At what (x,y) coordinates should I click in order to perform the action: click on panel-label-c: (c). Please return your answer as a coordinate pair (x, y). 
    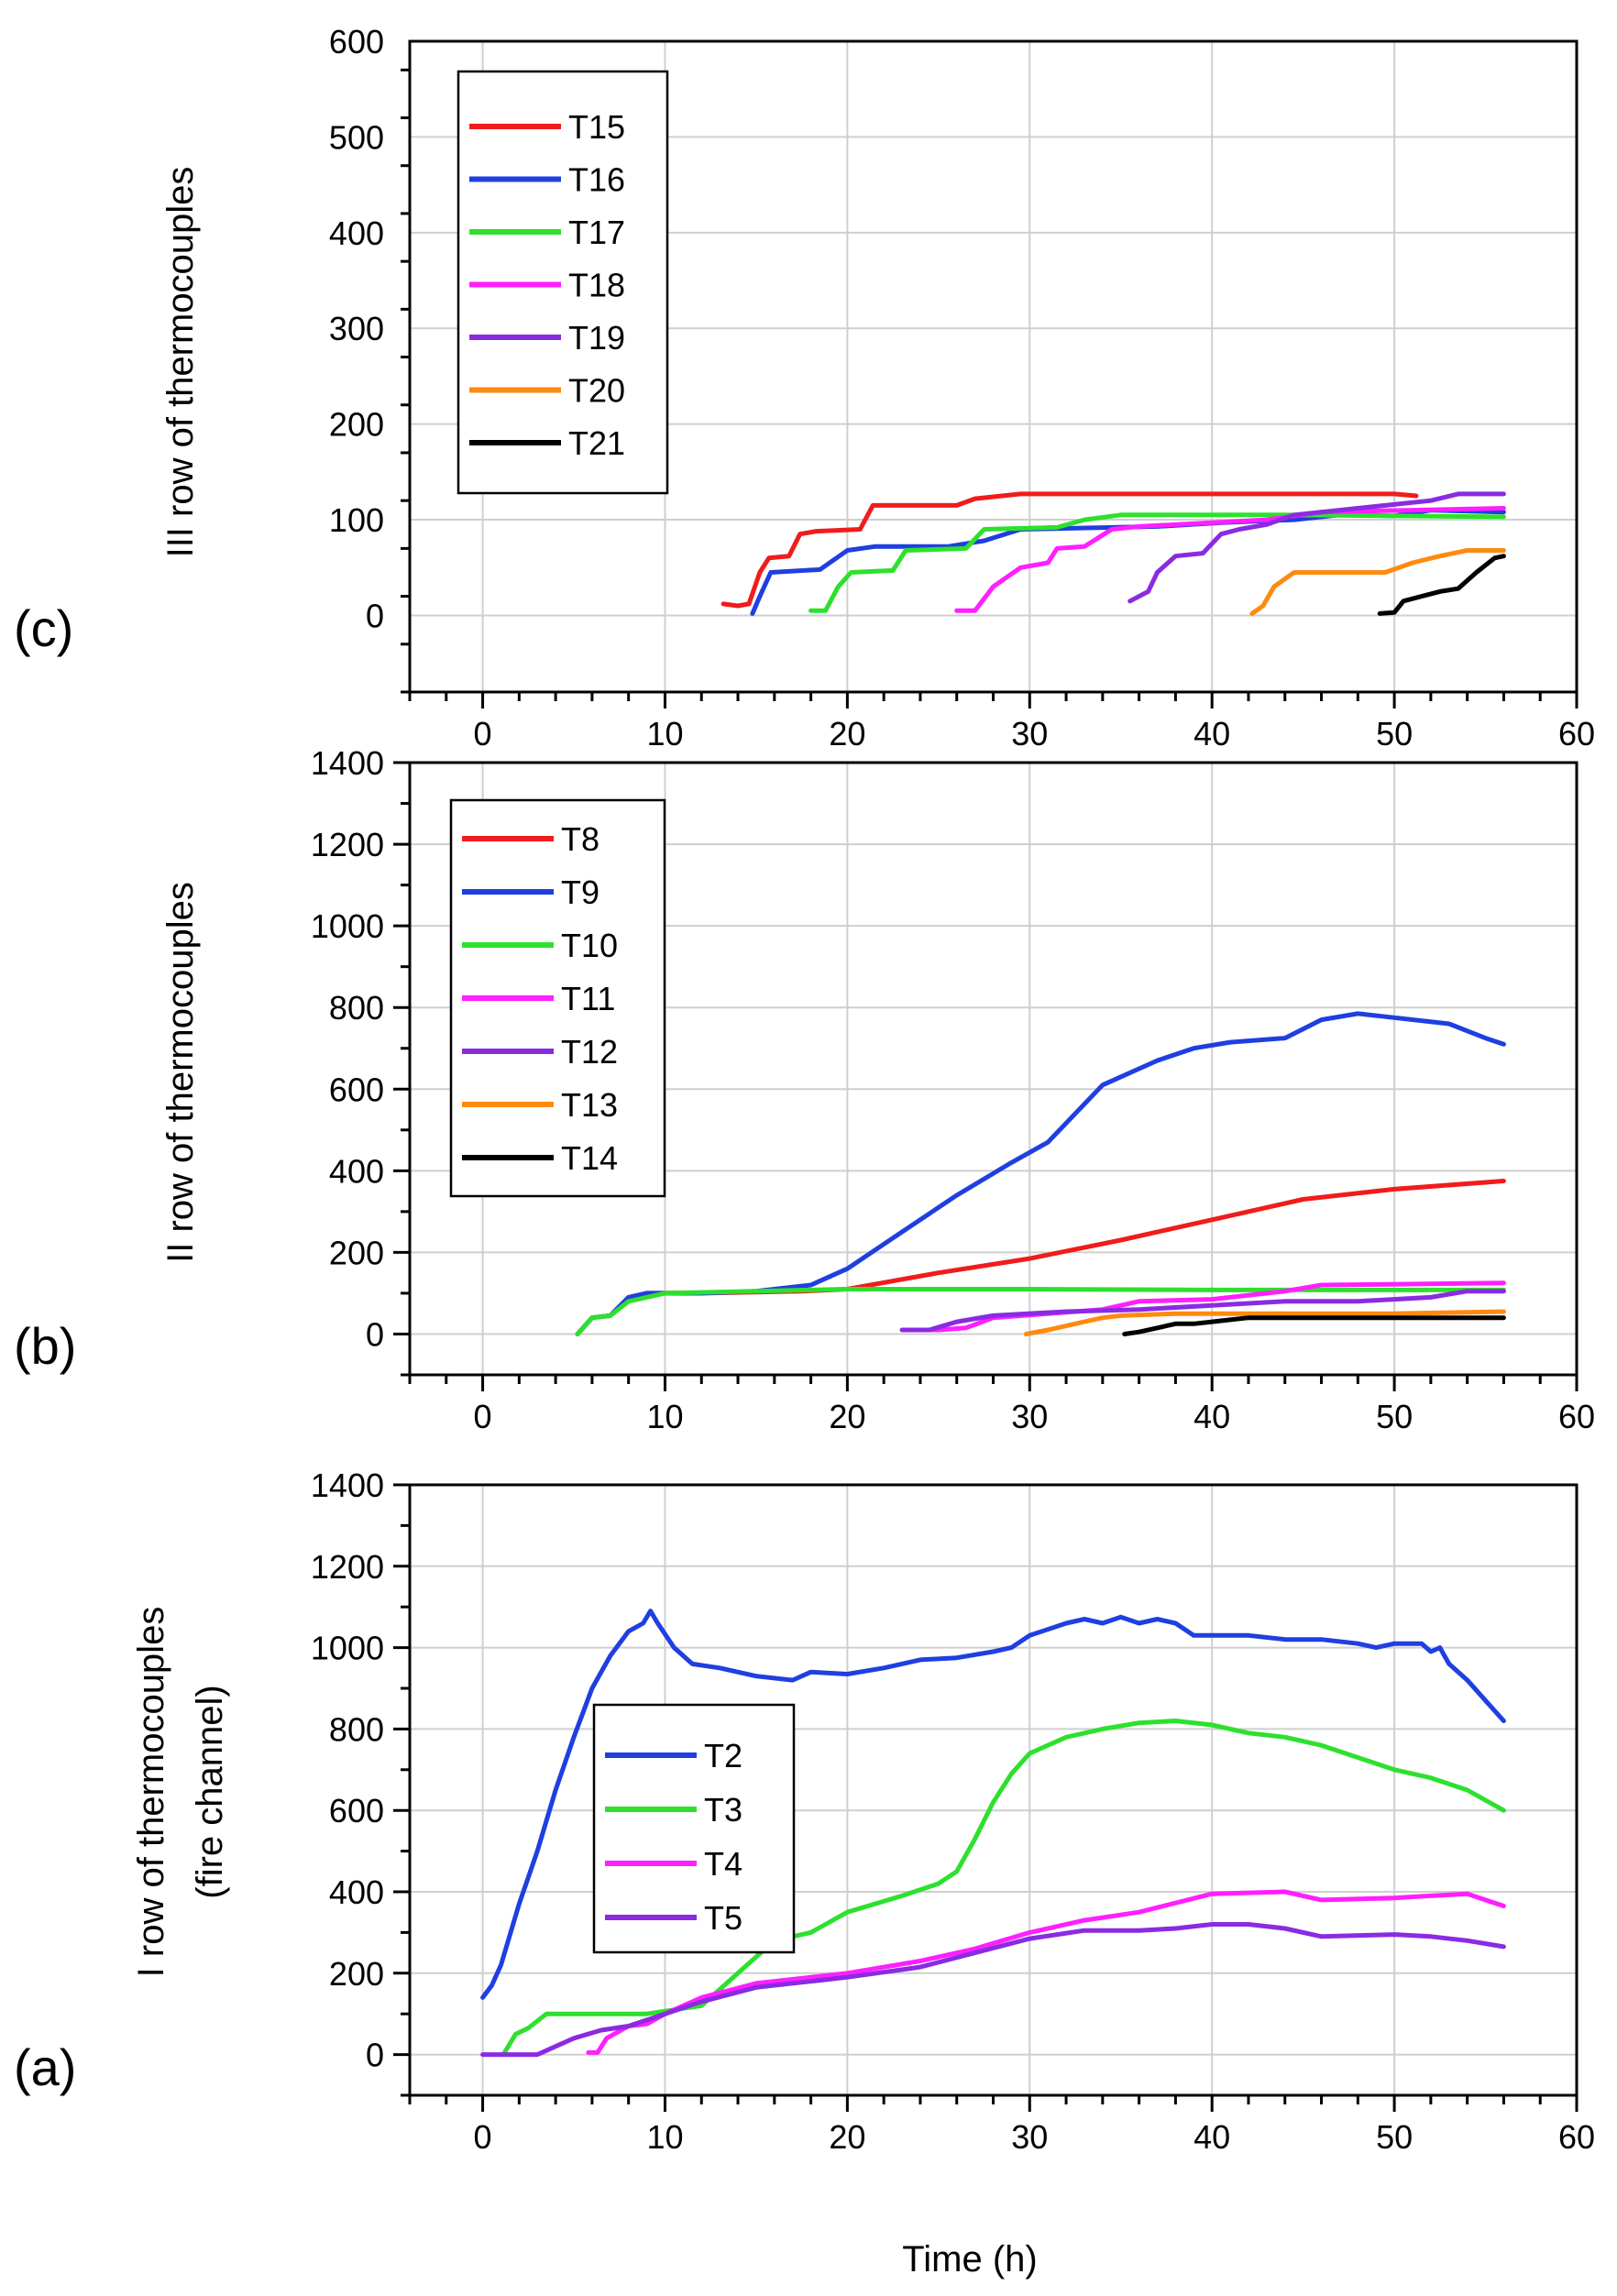
    Looking at the image, I should click on (43, 628).